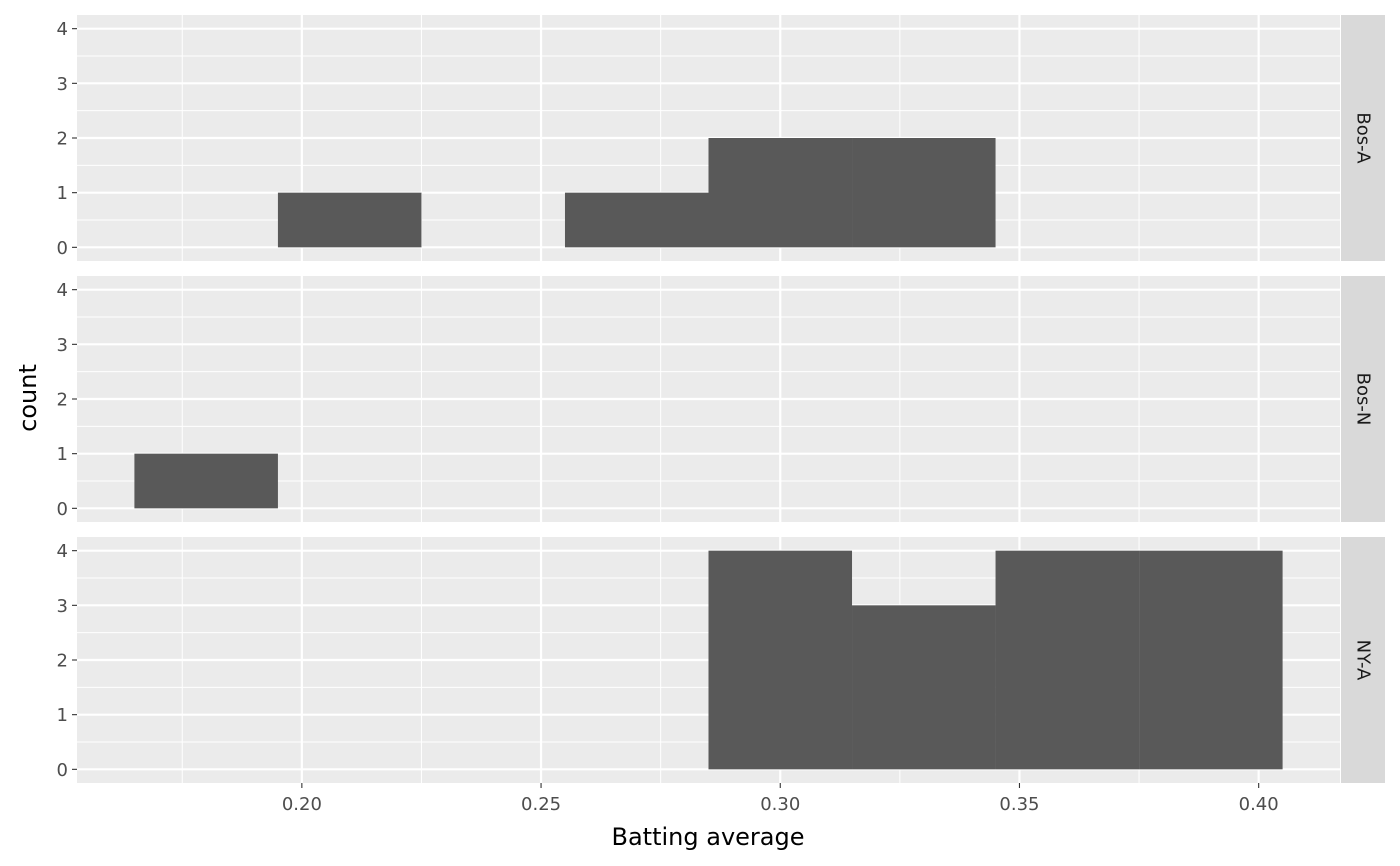 The height and width of the screenshot is (866, 1400). What do you see at coordinates (28, 398) in the screenshot?
I see `y-axis-title: count` at bounding box center [28, 398].